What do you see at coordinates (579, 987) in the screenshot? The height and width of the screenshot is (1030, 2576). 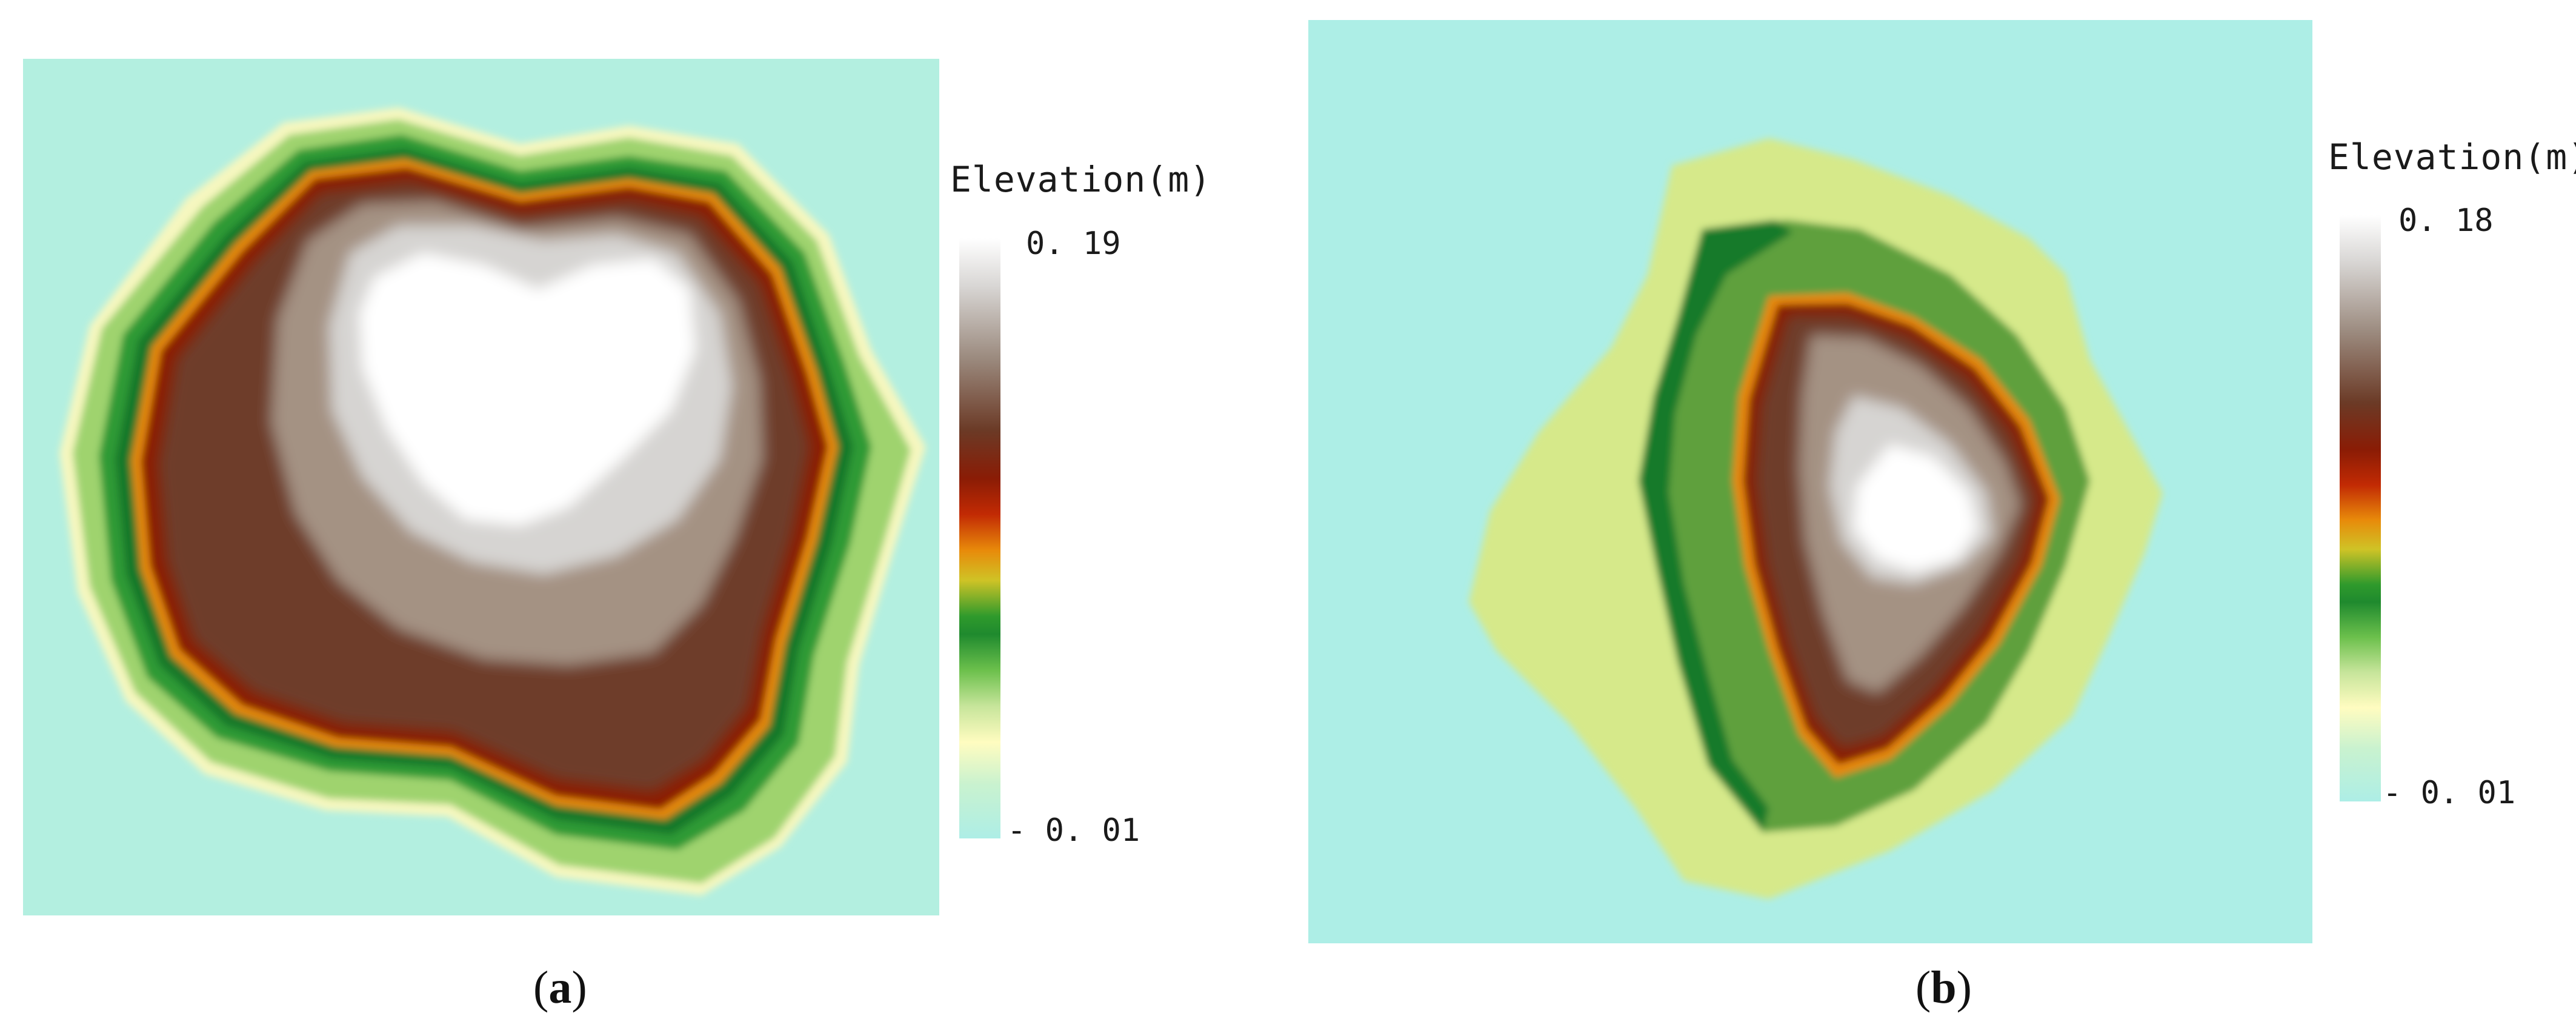 I see `caption-a-close: )` at bounding box center [579, 987].